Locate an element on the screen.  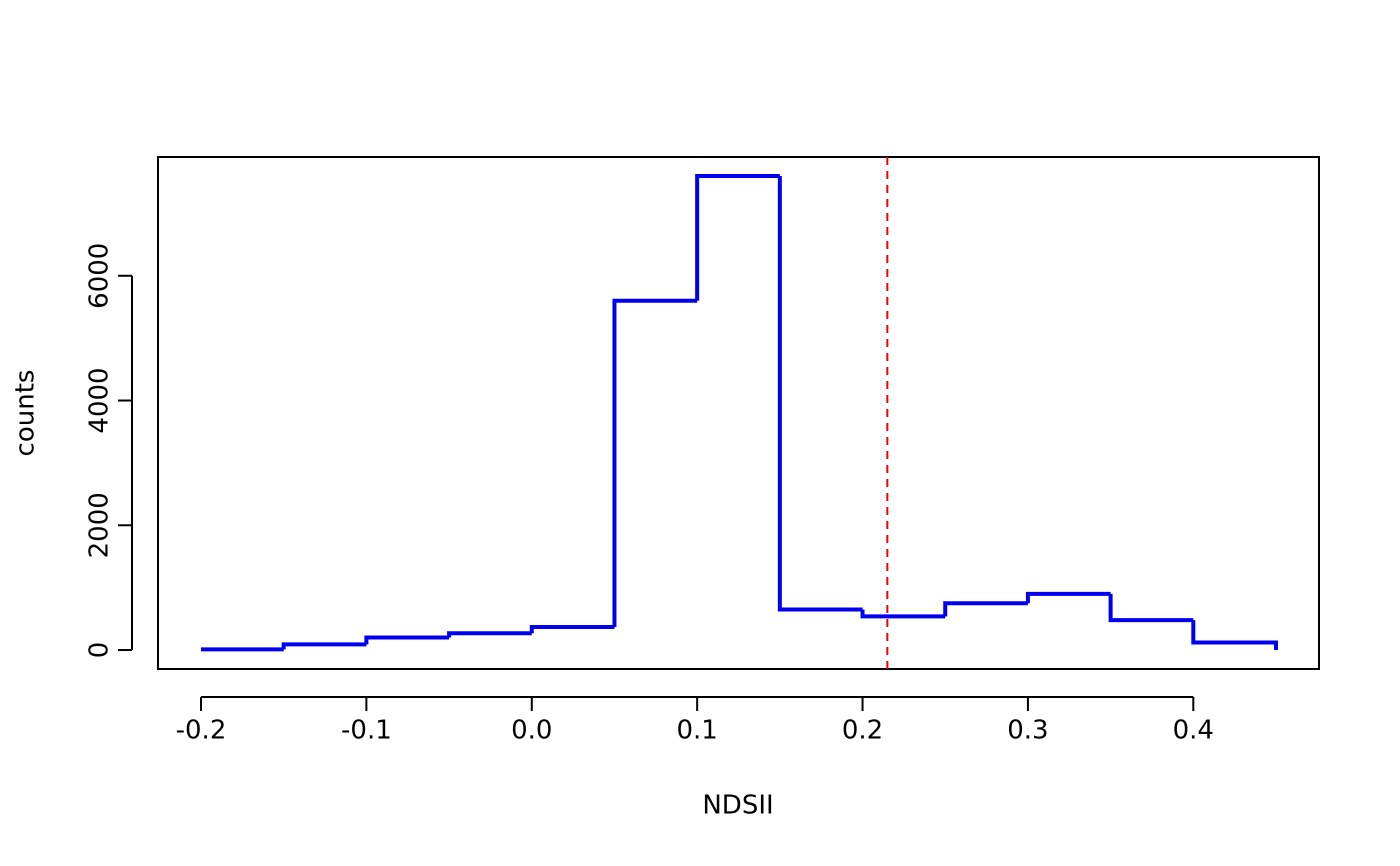
x-tick-label: 0.1 is located at coordinates (696, 731).